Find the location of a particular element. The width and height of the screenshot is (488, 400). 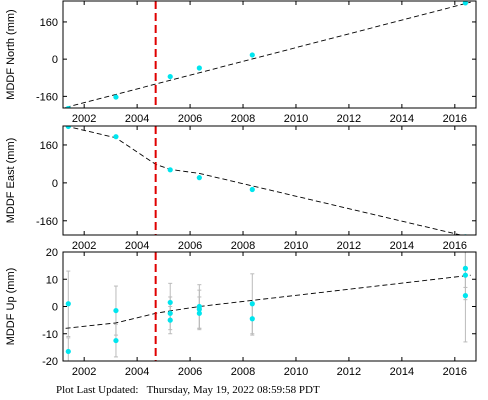

y-axis-label: MDDF East (mm) is located at coordinates (11, 181).